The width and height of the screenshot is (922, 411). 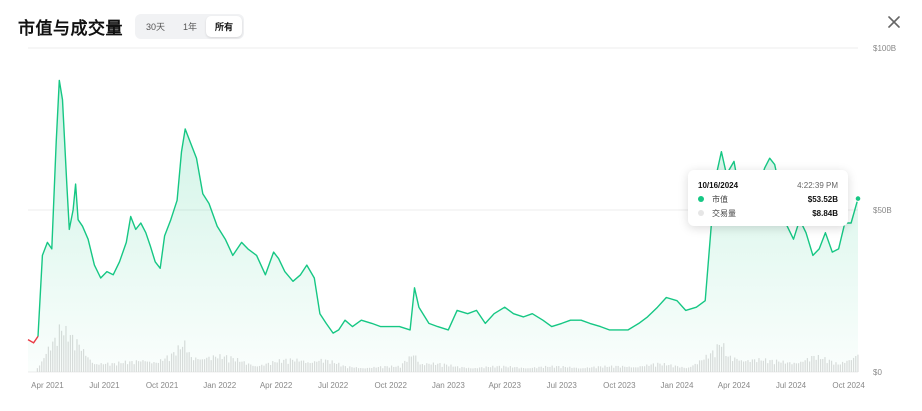 What do you see at coordinates (848, 385) in the screenshot?
I see `x-tick-label: Oct 2024` at bounding box center [848, 385].